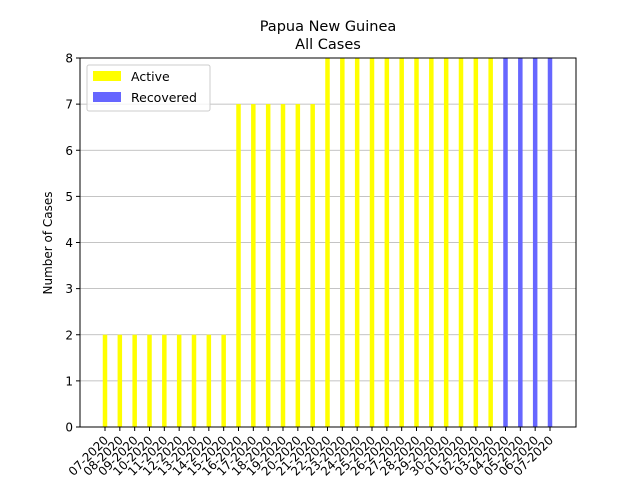 This screenshot has height=480, width=640. What do you see at coordinates (69, 59) in the screenshot?
I see `y-tick-label: 8` at bounding box center [69, 59].